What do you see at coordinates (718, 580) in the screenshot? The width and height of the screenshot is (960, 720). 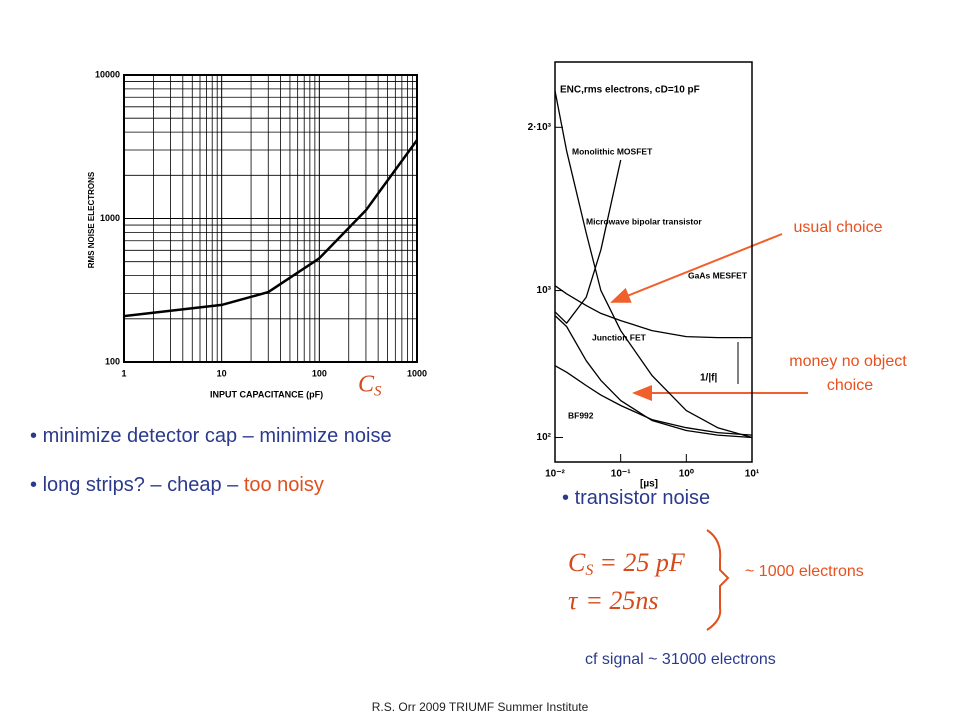 I see `brace` at bounding box center [718, 580].